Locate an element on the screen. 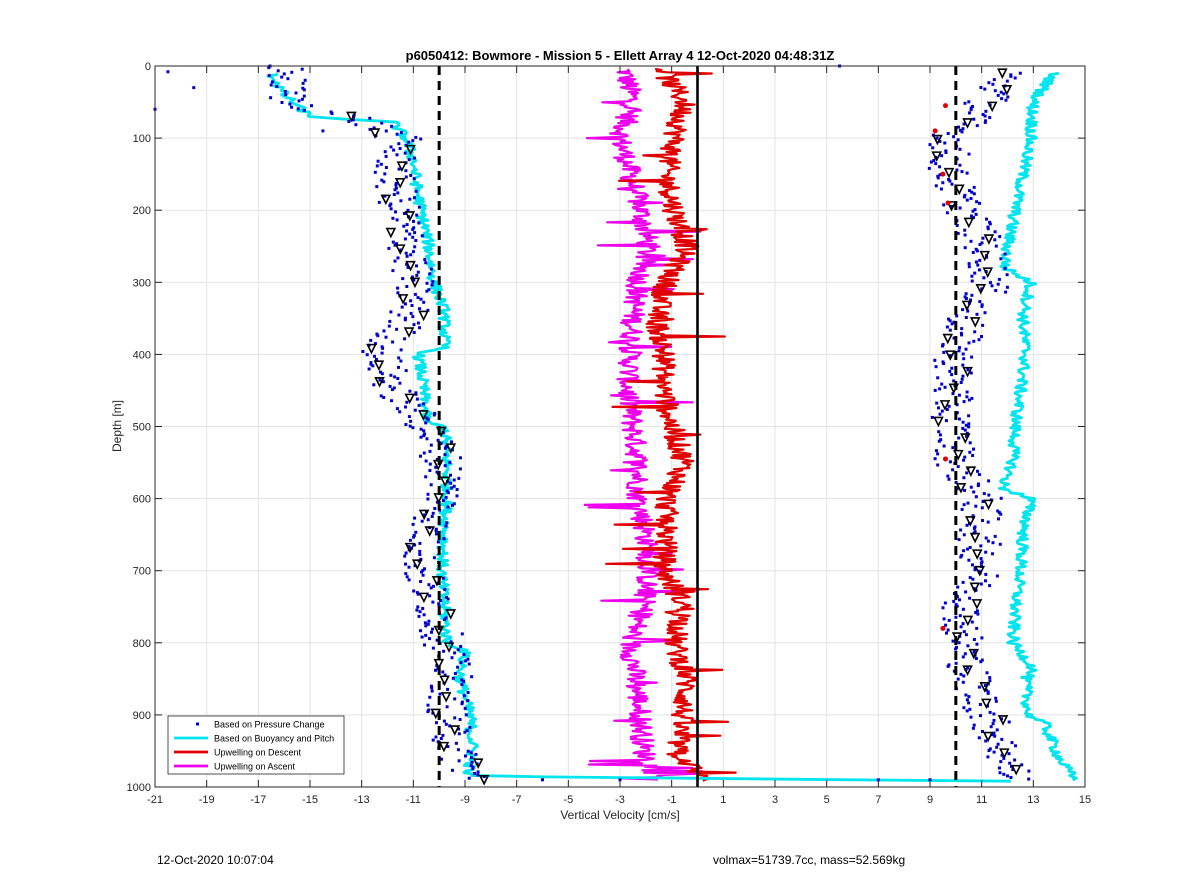  x-tick-label: -17 is located at coordinates (258, 800).